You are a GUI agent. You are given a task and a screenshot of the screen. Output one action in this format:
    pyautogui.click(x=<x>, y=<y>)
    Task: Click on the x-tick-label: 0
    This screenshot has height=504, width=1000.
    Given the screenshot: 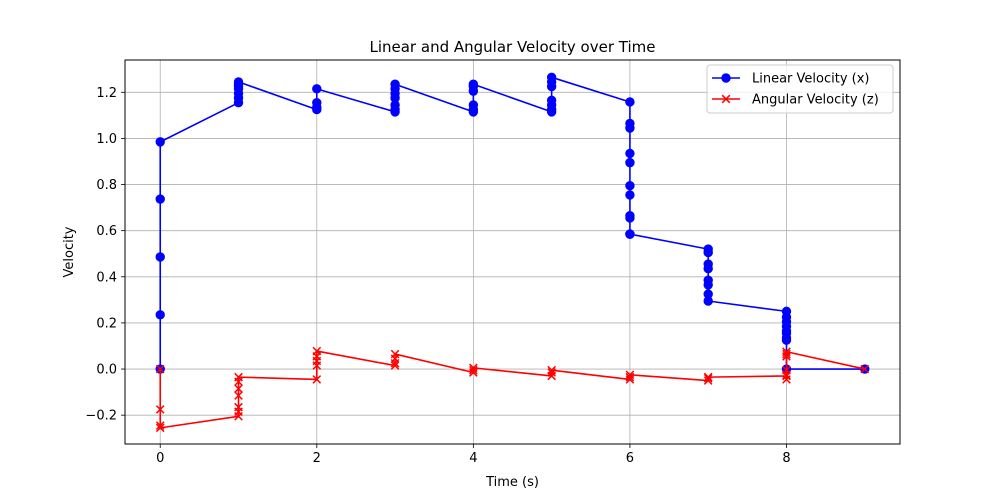 What is the action you would take?
    pyautogui.click(x=160, y=458)
    